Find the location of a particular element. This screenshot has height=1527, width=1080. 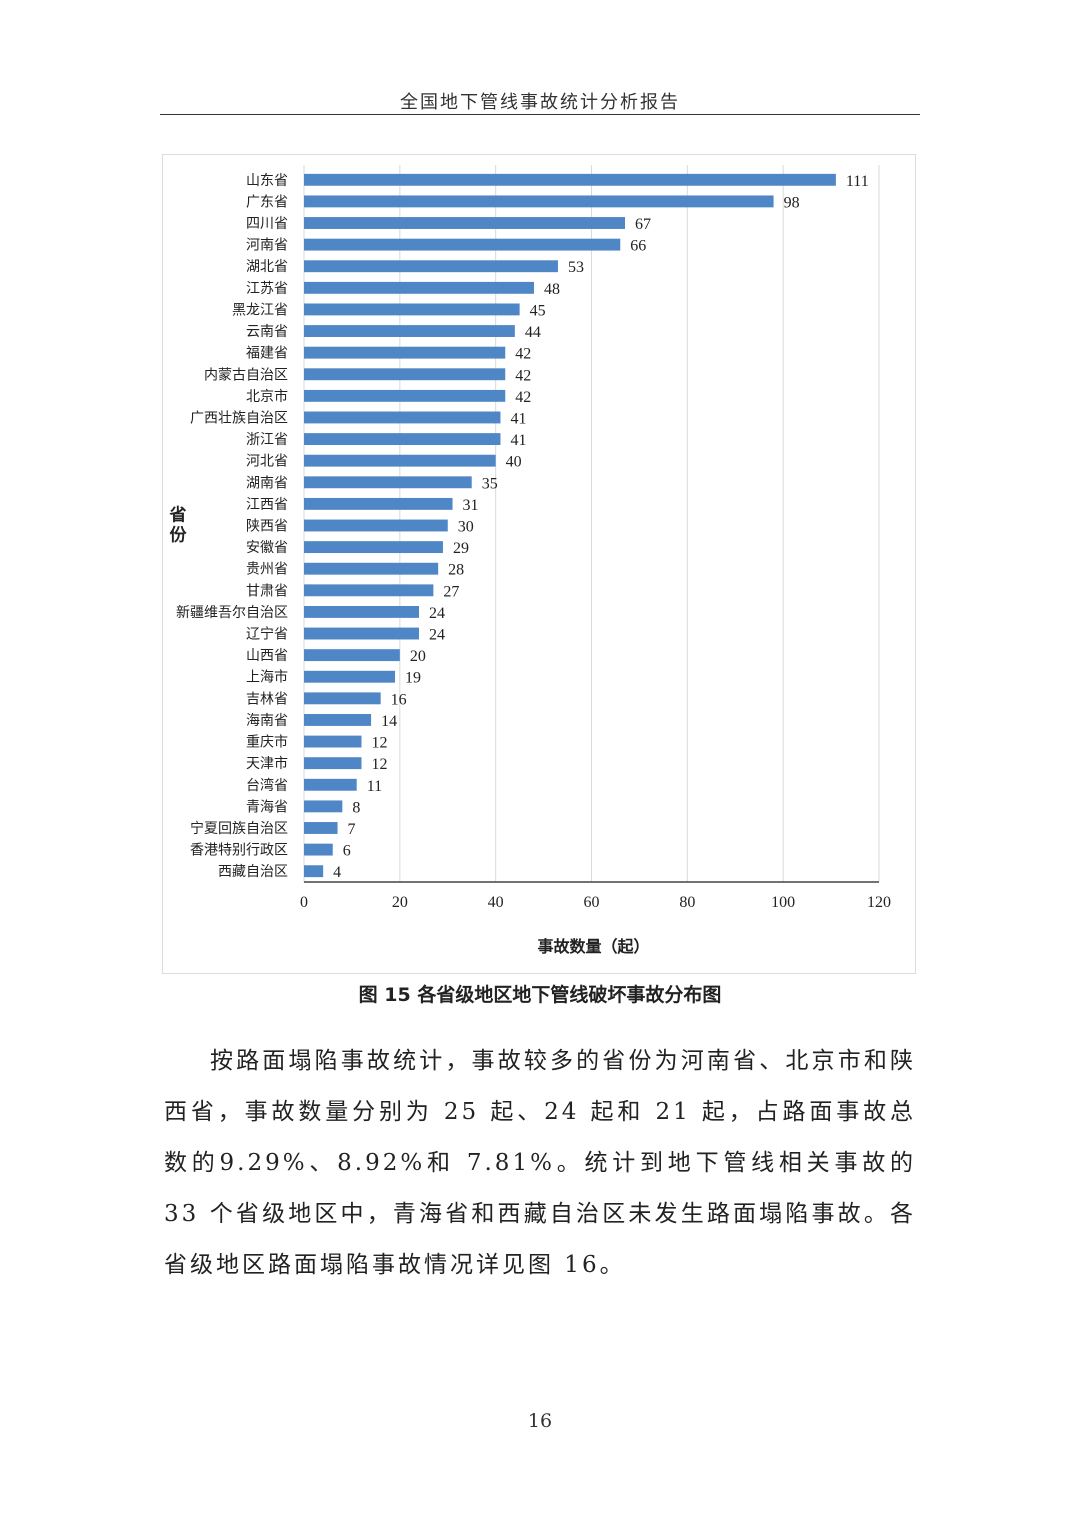

category-label: 湖南省 is located at coordinates (267, 483).